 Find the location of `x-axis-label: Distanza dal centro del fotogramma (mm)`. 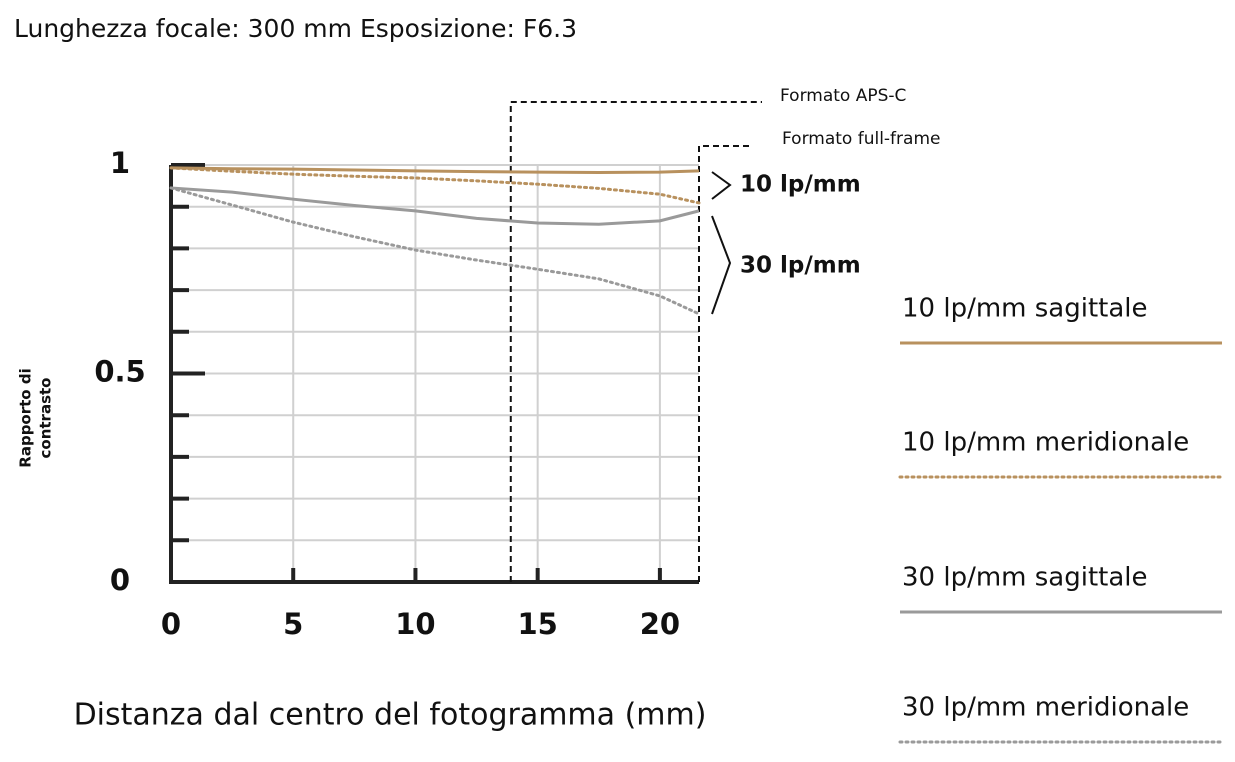

x-axis-label: Distanza dal centro del fotogramma (mm) is located at coordinates (390, 715).